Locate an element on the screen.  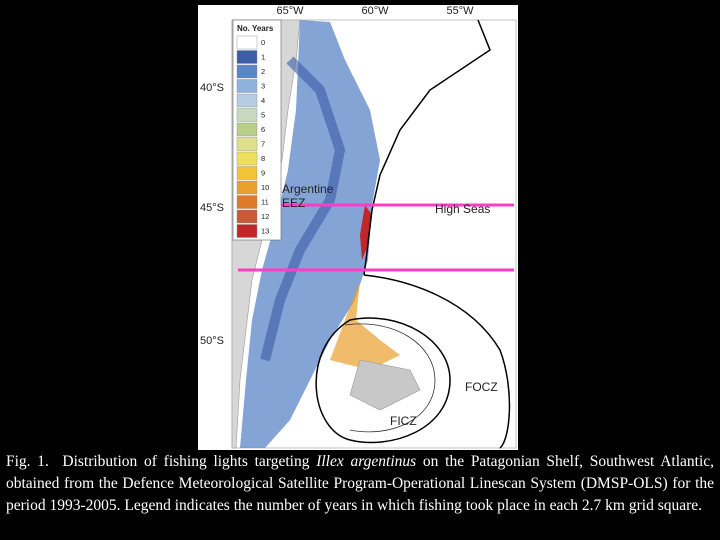
species-name: Illex argentinus is located at coordinates (366, 461).